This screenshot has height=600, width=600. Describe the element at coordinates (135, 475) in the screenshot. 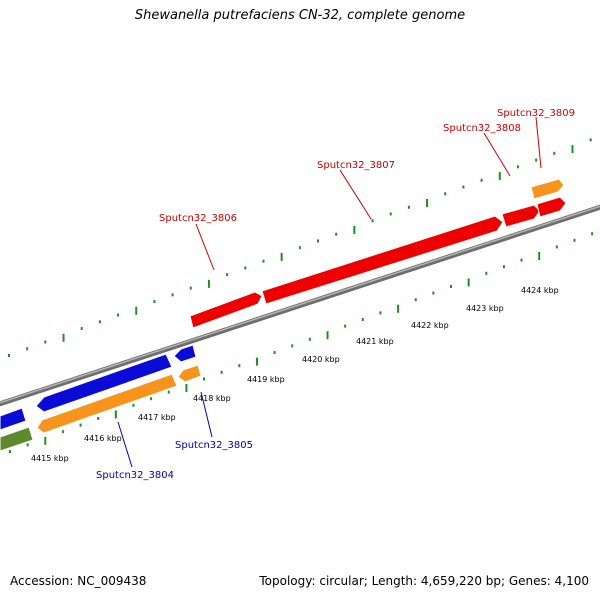

I see `gene-label-sputcn32-3804: Sputcn32_3804` at that location.